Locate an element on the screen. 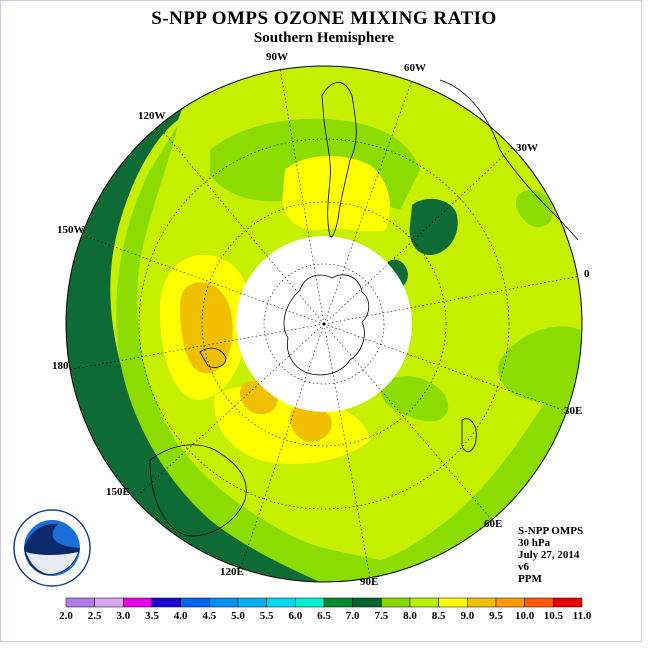  field-mid-green-upper-right is located at coordinates (534, 208).